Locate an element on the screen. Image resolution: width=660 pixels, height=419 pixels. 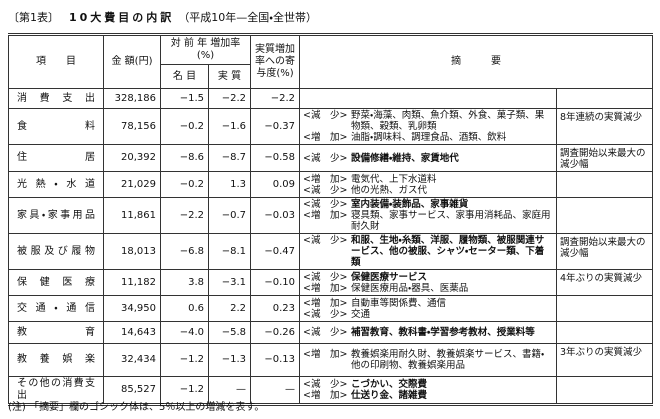
summary-line: <増 加> 油脂・調味料、調理食品、酒類、飲料 is located at coordinates (428, 137).